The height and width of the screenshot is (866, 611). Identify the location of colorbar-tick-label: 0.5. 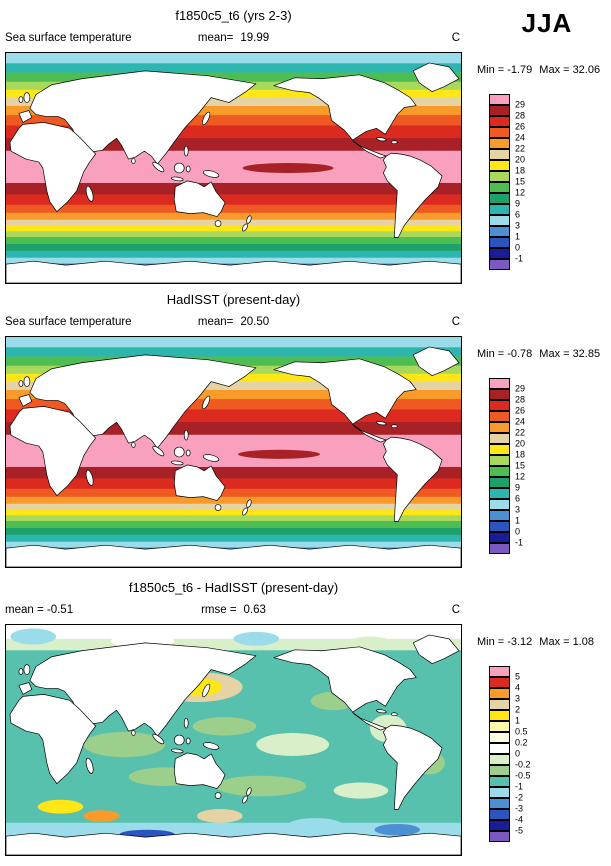
(521, 731).